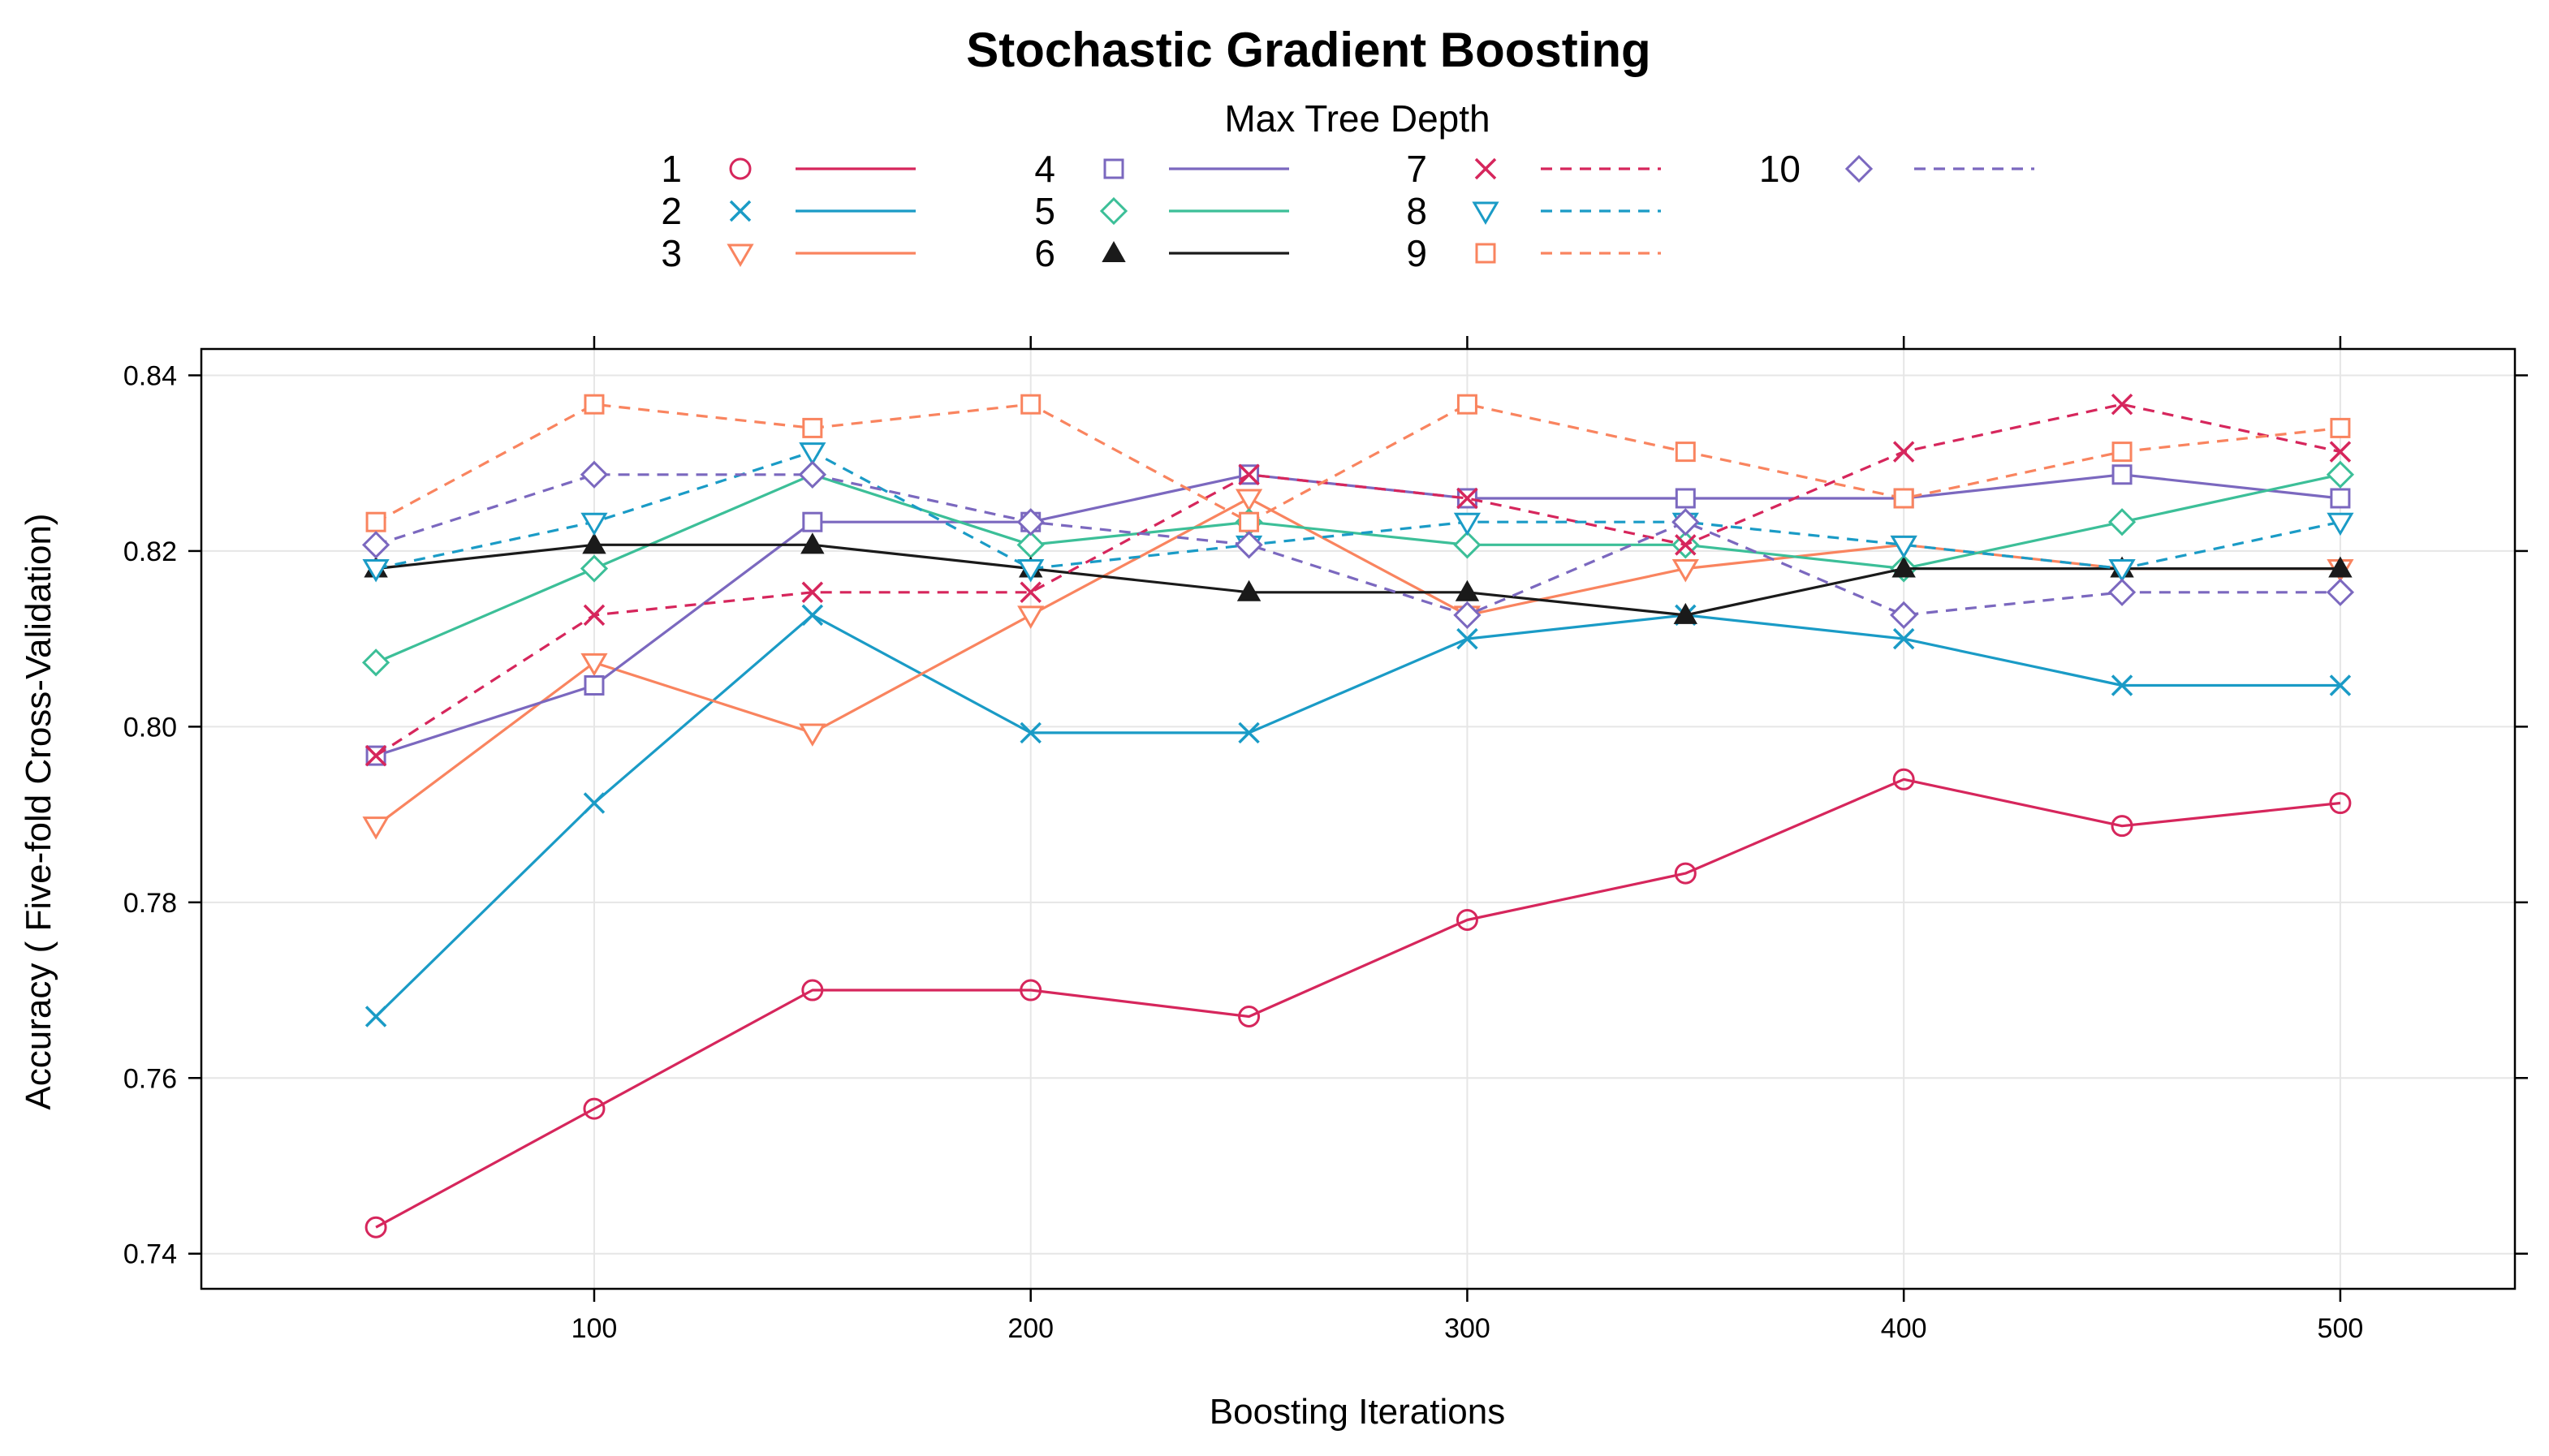 The image size is (2549, 1456). What do you see at coordinates (1161, 253) in the screenshot?
I see `legend-item-6: 6` at bounding box center [1161, 253].